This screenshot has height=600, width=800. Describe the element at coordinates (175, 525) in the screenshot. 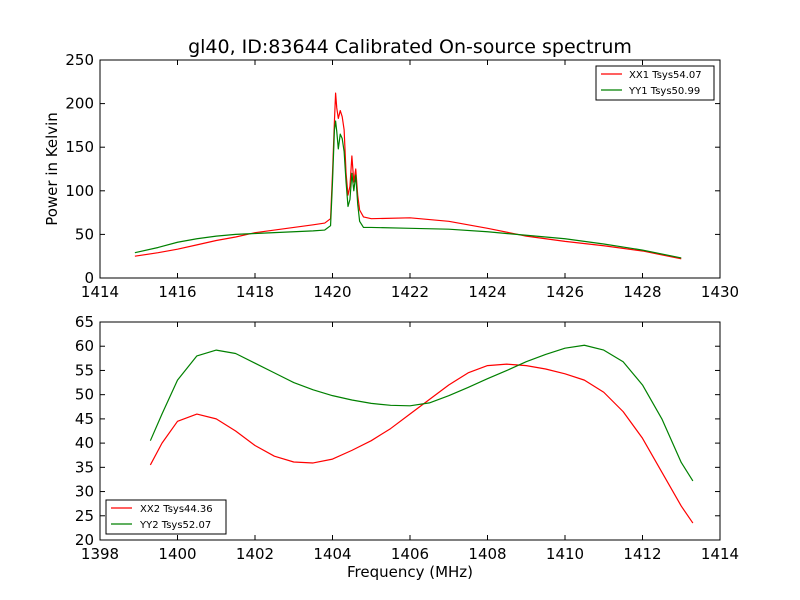

I see `bottom-legend-label-yy2: YY2 Tsys52.07` at that location.